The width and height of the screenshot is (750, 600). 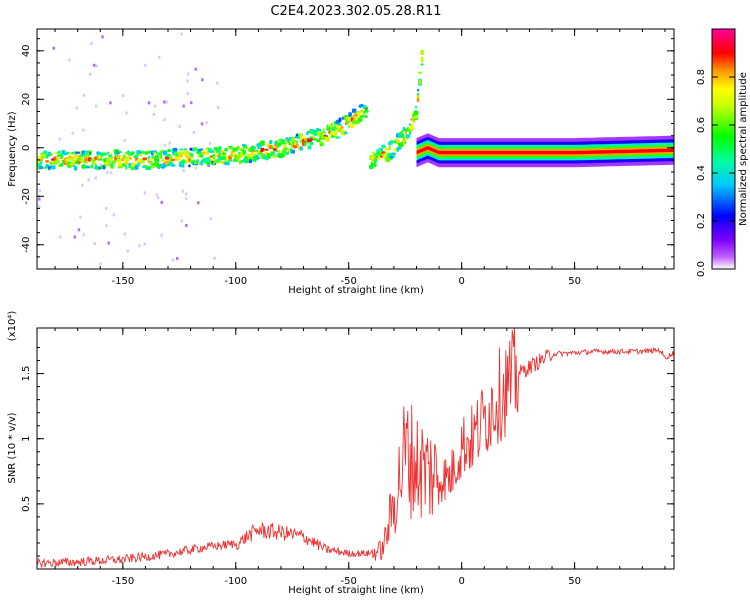 I want to click on snr-scale-label: (x10⁴), so click(x=12, y=326).